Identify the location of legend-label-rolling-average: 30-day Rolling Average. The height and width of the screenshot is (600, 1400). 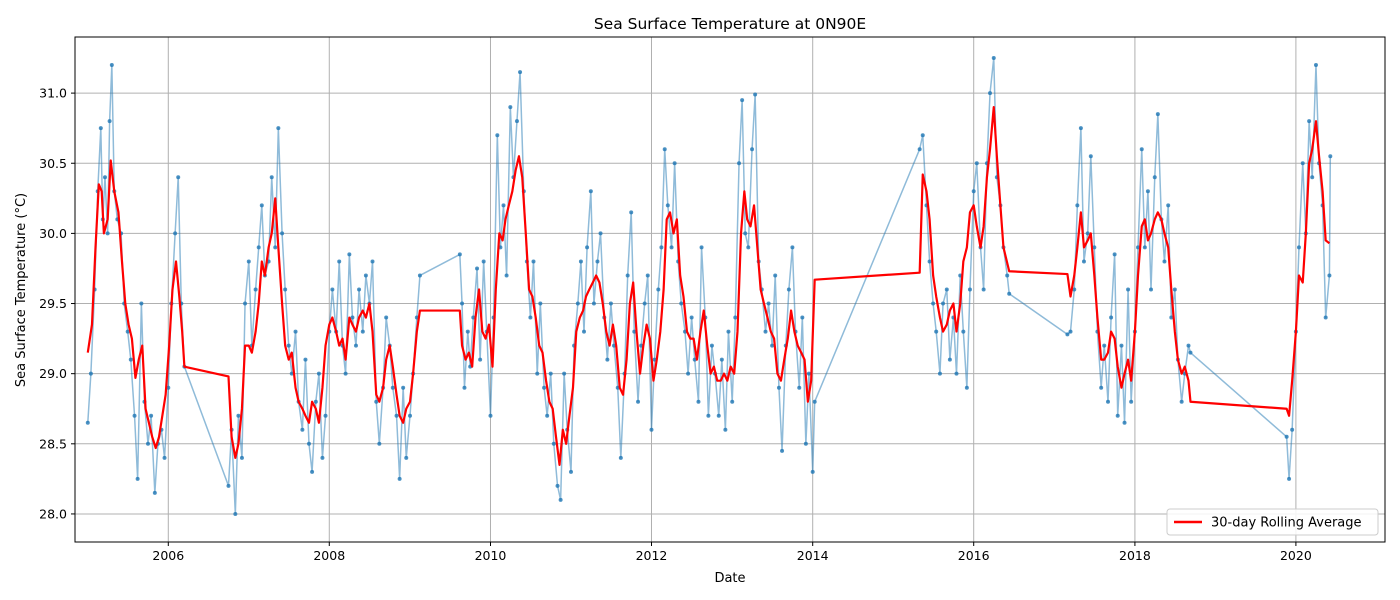
(1286, 523).